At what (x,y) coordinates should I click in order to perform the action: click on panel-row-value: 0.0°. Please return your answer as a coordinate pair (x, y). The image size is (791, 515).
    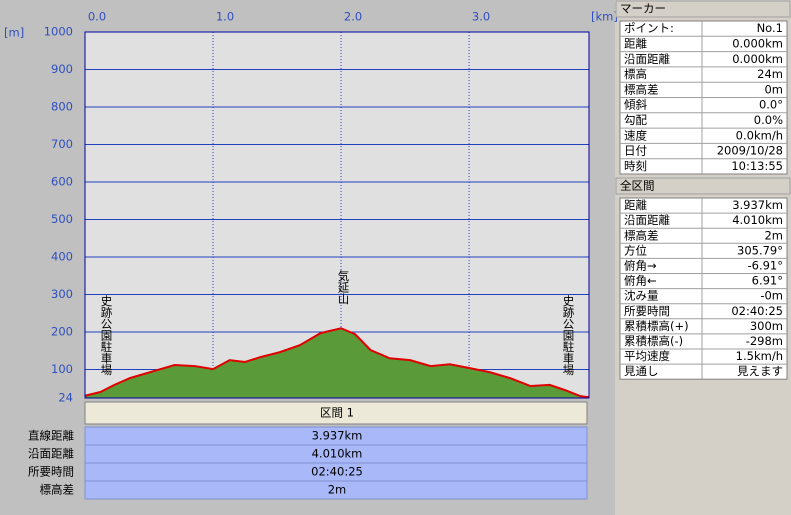
    Looking at the image, I should click on (771, 105).